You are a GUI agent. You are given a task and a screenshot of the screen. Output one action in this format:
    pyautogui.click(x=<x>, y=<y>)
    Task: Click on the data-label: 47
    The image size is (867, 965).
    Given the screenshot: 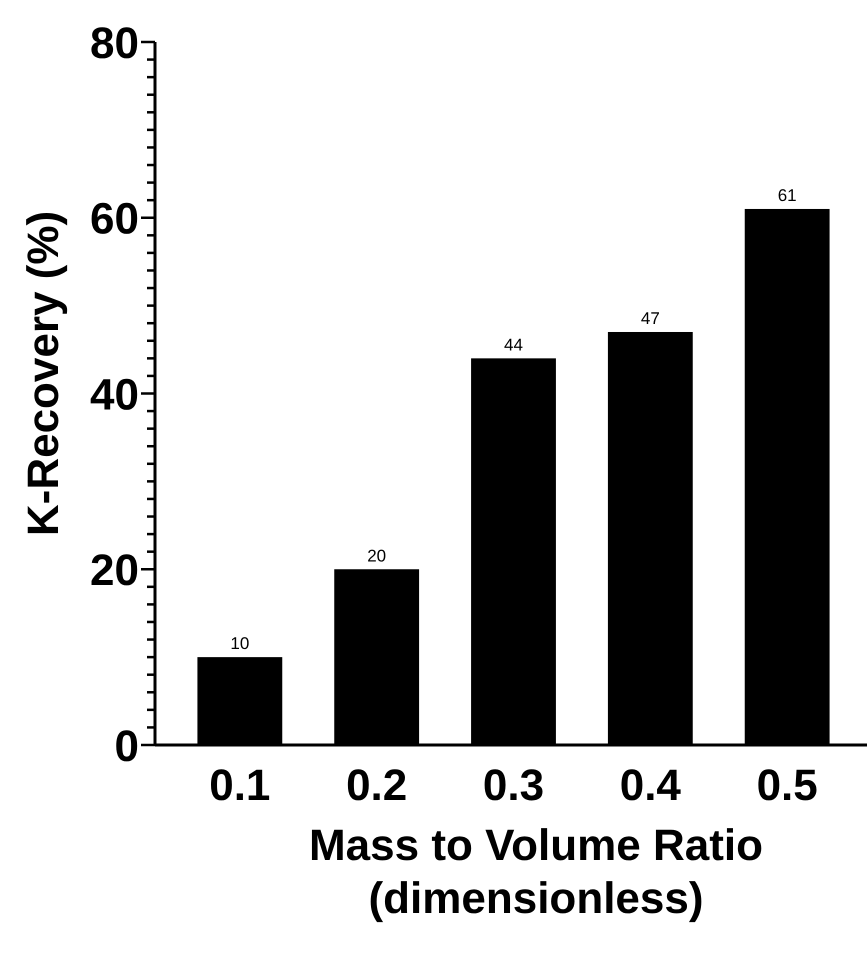 What is the action you would take?
    pyautogui.click(x=650, y=318)
    